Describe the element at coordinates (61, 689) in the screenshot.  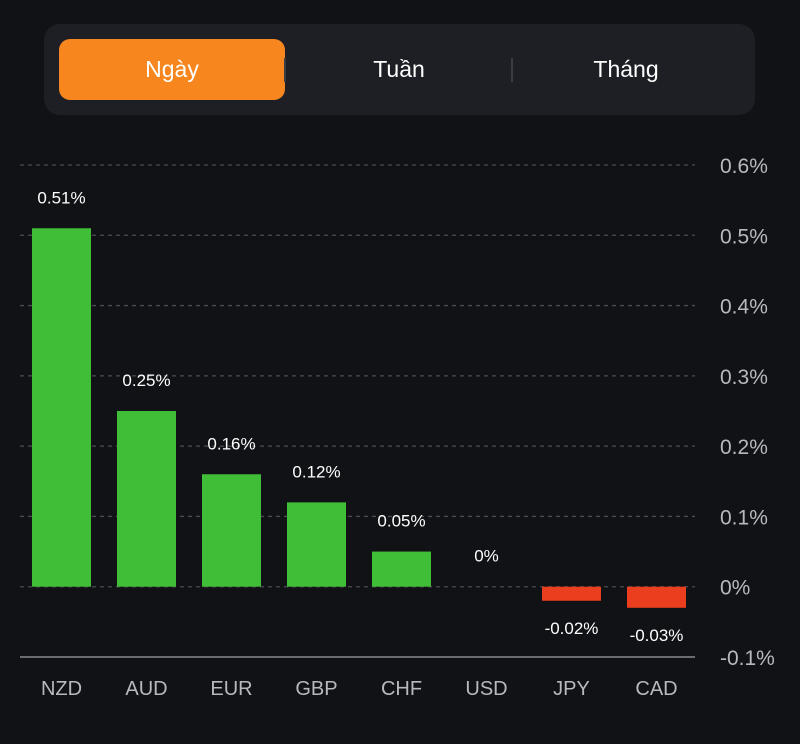
I see `x-tick-nzd: NZD` at that location.